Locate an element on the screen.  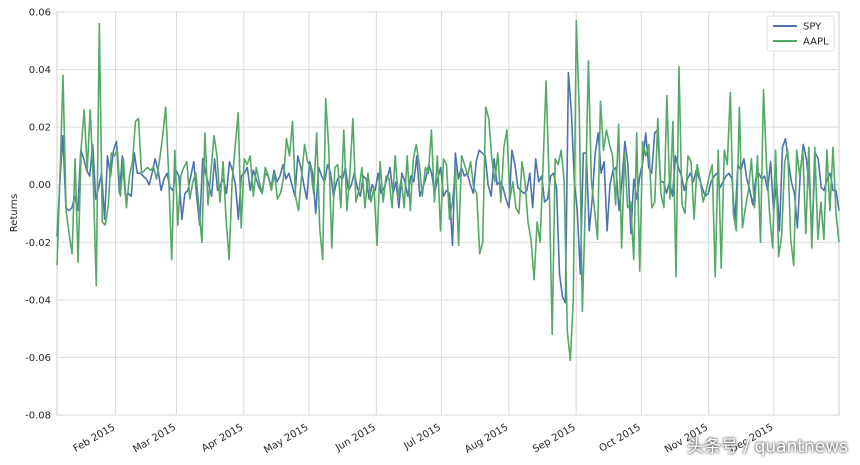
y-tick-label: 0.06 is located at coordinates (40, 13).